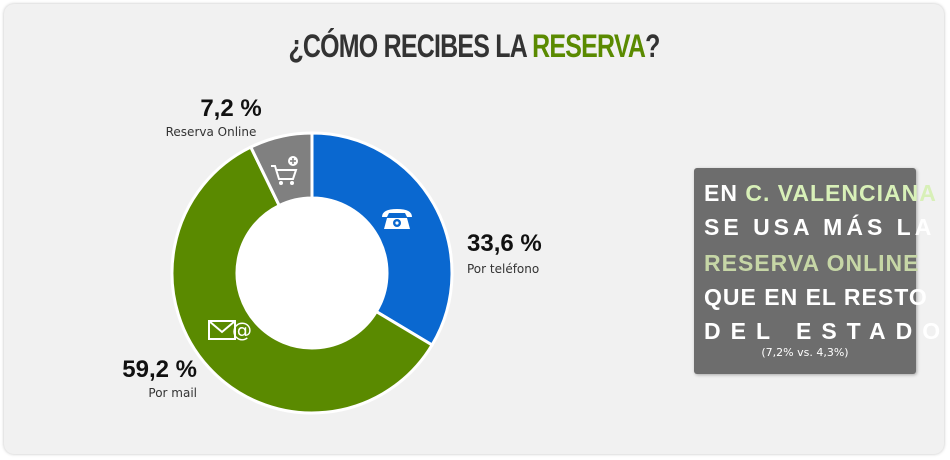 This screenshot has height=460, width=950. Describe the element at coordinates (284, 170) in the screenshot. I see `shopping-cart-plus-icon` at that location.